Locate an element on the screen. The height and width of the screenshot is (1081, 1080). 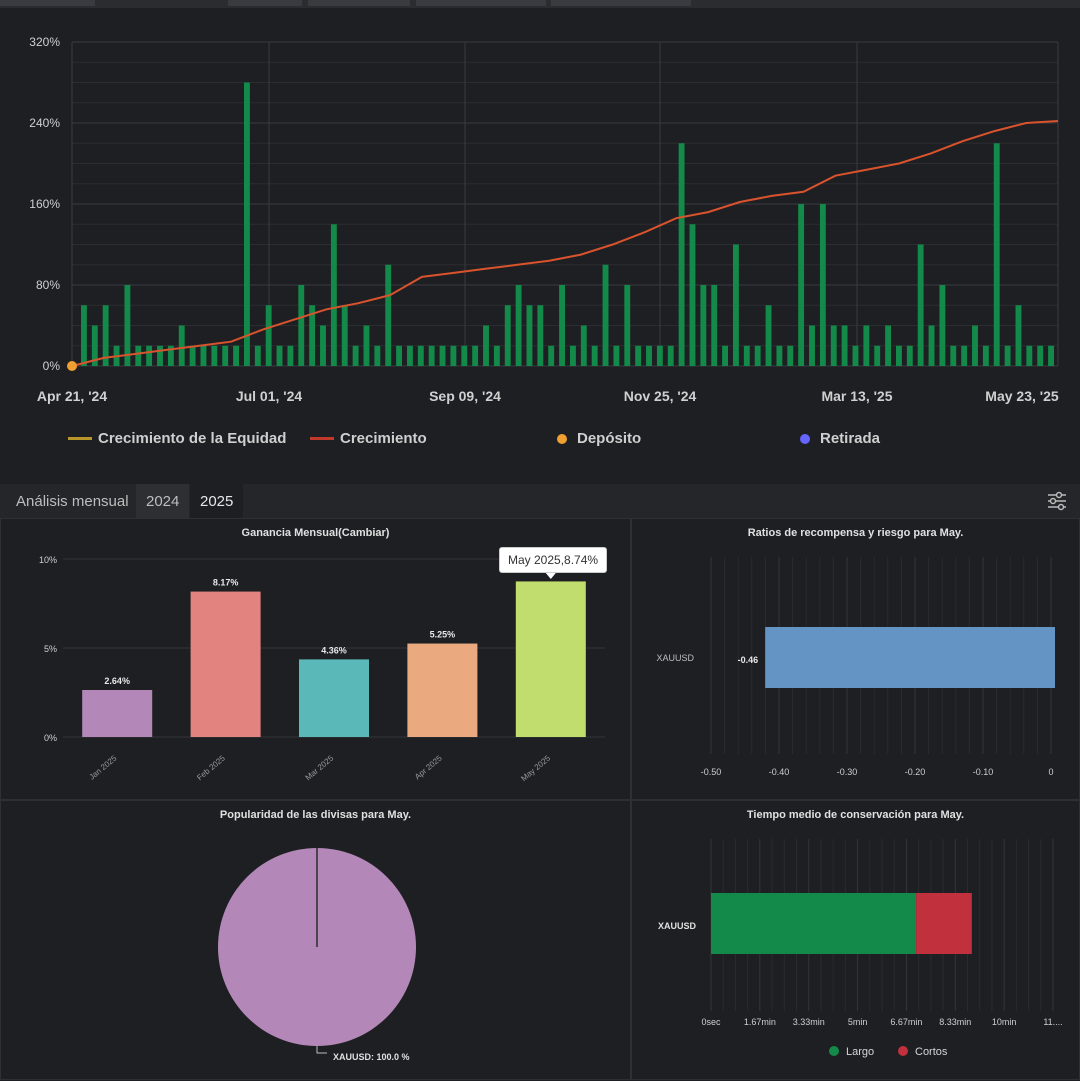
x-tick-label: Apr 21, '24 is located at coordinates (72, 396).